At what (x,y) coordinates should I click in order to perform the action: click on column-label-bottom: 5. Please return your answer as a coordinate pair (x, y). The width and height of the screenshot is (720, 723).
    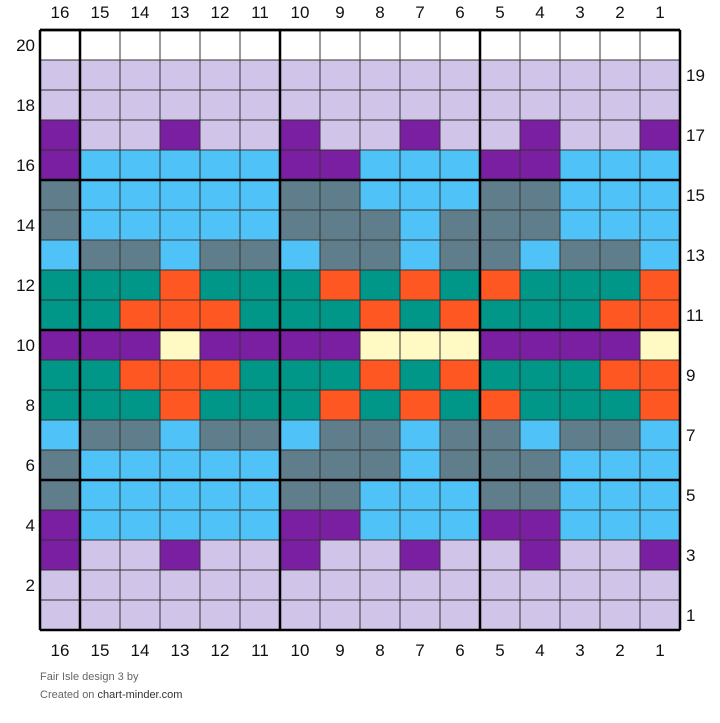
    Looking at the image, I should click on (499, 650).